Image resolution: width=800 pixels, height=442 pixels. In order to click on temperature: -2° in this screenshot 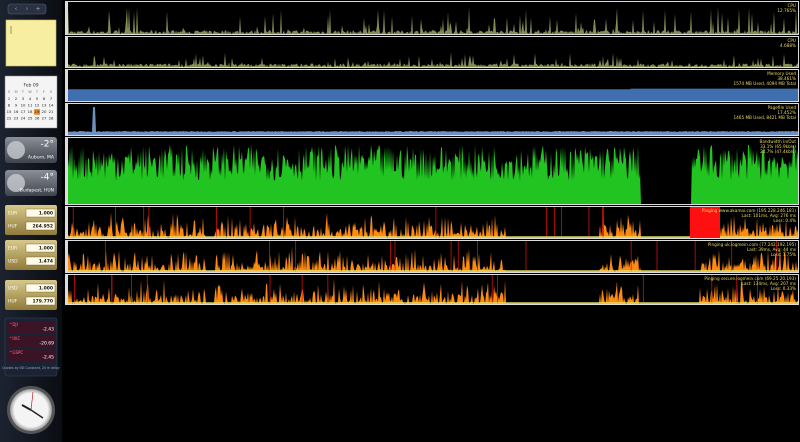, I will do `click(47, 145)`.